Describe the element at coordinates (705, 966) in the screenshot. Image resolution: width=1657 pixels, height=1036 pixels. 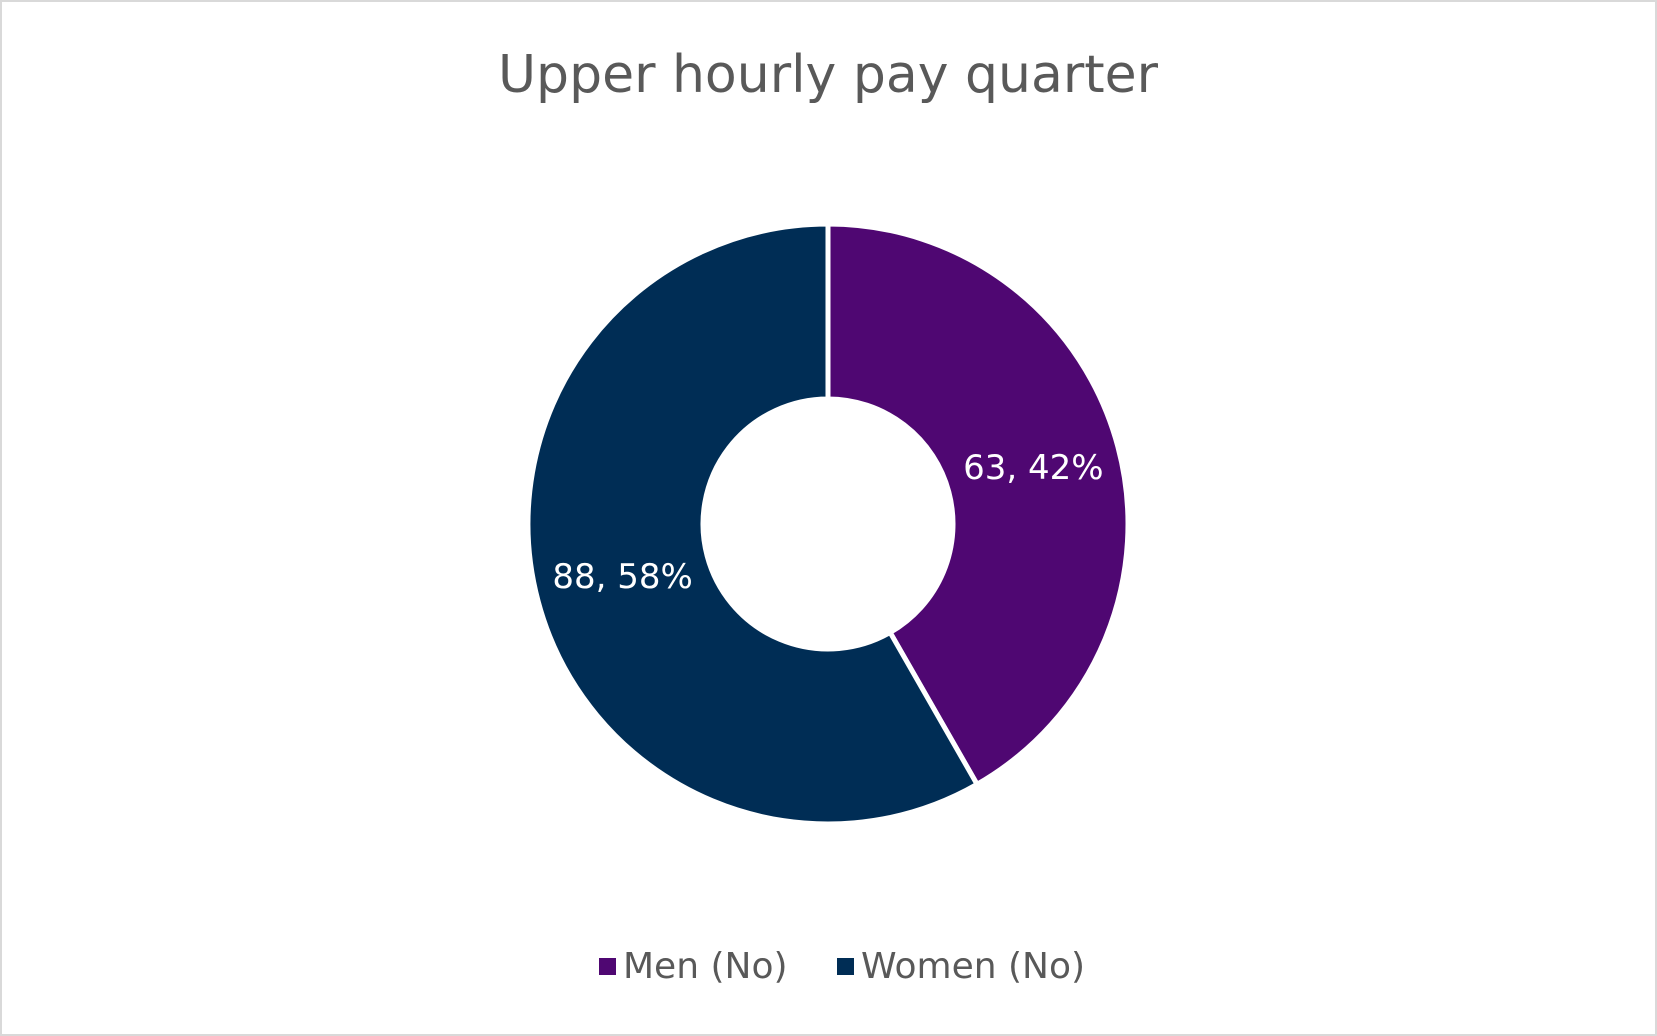
I see `legend-label: Men (No)` at that location.